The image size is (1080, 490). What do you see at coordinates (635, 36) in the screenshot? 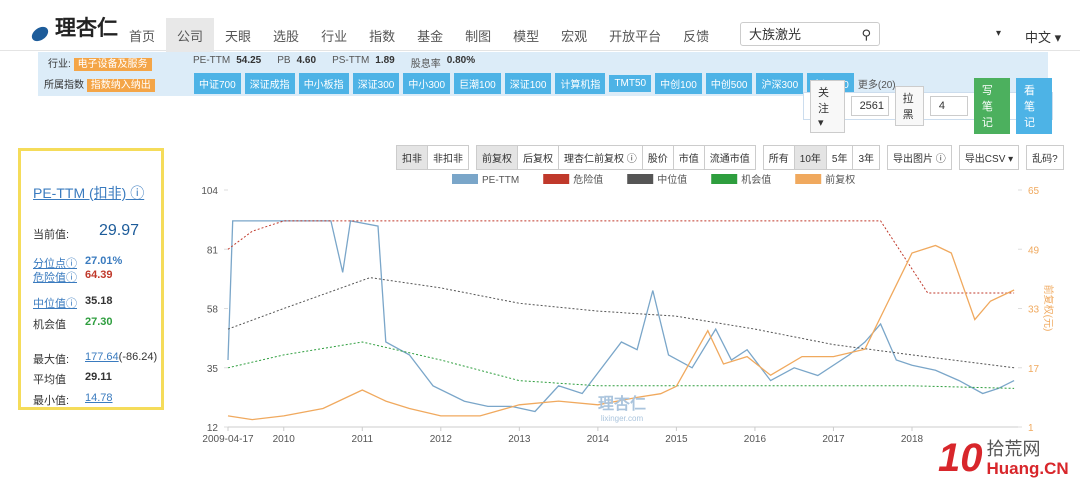
I see `nav-item: 开放平台` at bounding box center [635, 36].